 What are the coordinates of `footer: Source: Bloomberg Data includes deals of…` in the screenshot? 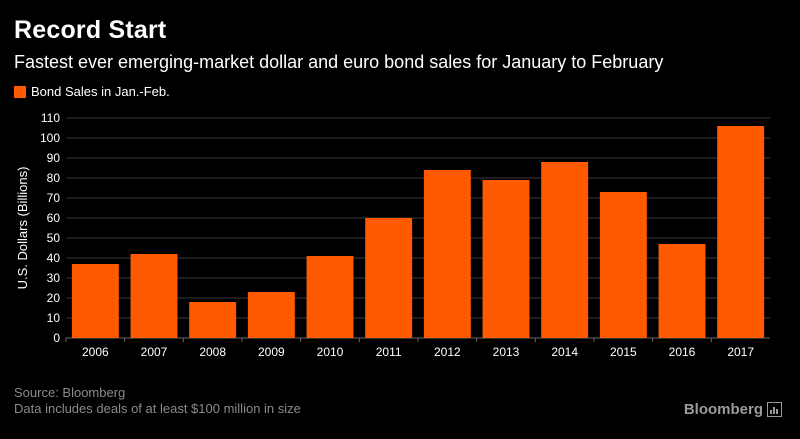 It's located at (157, 401).